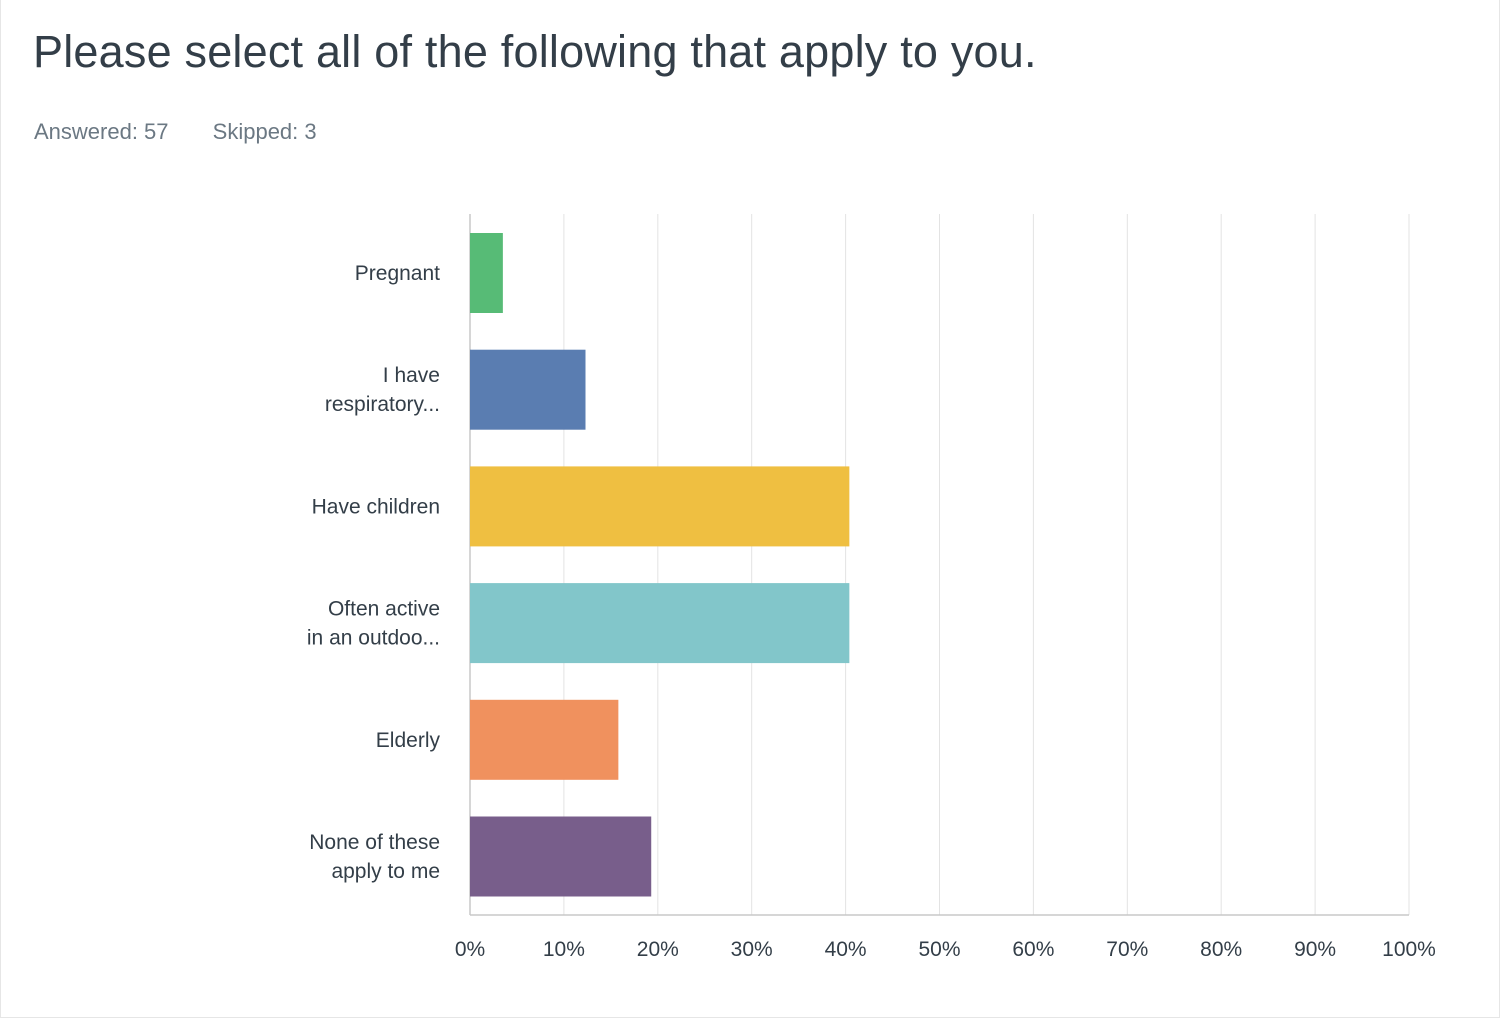  Describe the element at coordinates (846, 949) in the screenshot. I see `x-tick-label: 40%` at that location.